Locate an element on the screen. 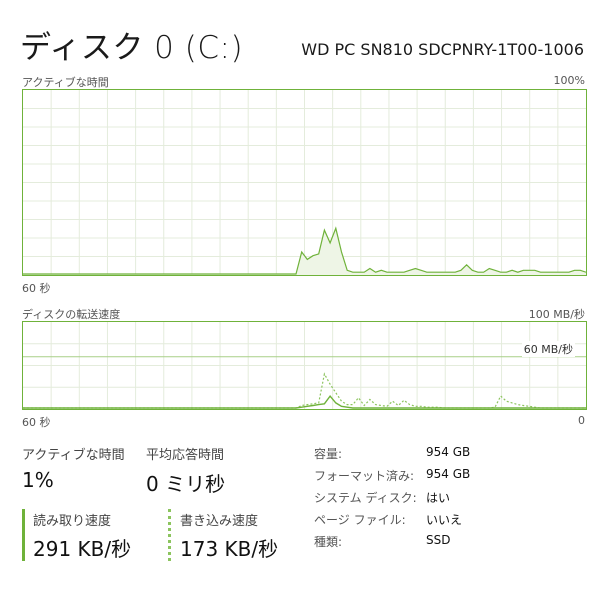 The width and height of the screenshot is (600, 595). response-time-value: 0 ミリ秒 is located at coordinates (186, 484).